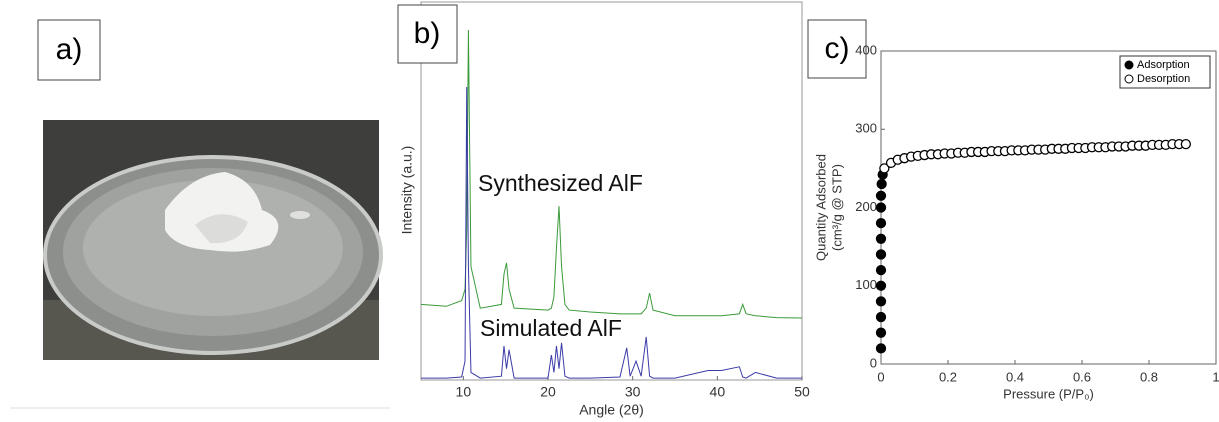 Image resolution: width=1219 pixels, height=422 pixels. I want to click on x-tick-label: 50, so click(802, 392).